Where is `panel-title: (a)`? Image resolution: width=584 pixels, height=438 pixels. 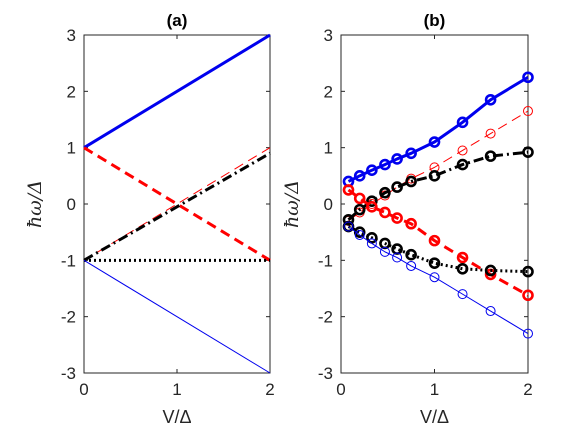
panel-title: (a) is located at coordinates (177, 20).